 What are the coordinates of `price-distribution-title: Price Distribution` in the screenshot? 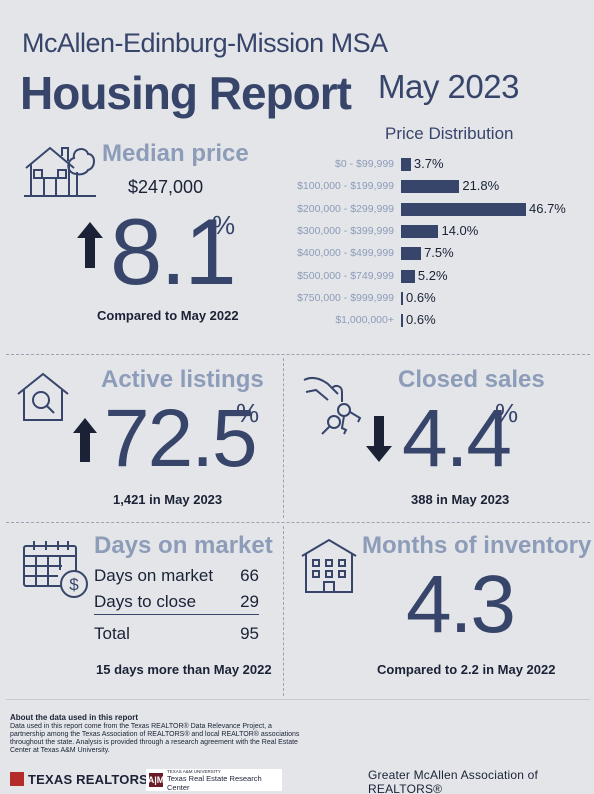 It's located at (449, 133).